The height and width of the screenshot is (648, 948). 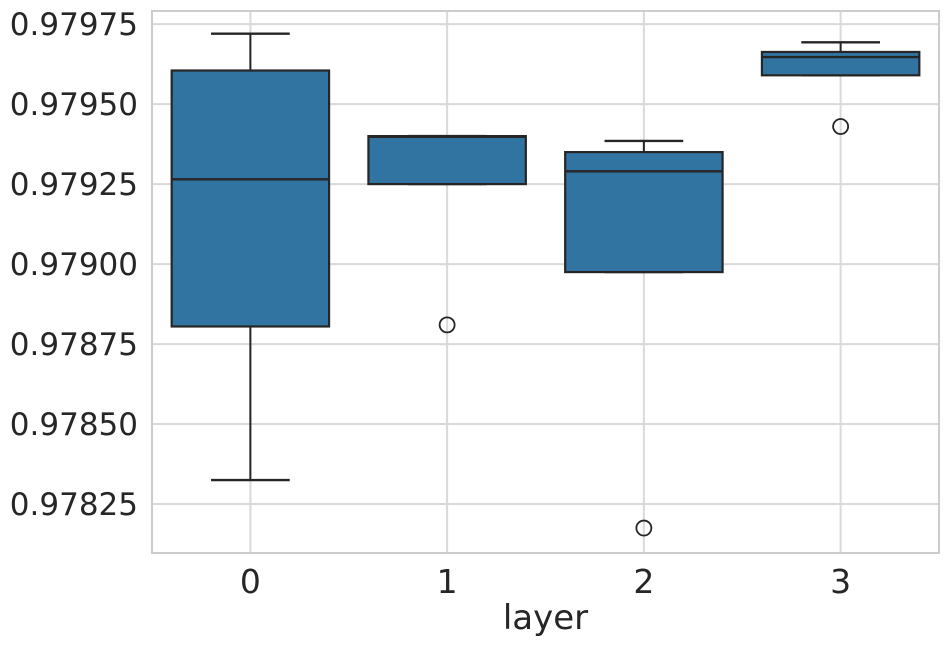 What do you see at coordinates (74, 345) in the screenshot?
I see `y-tick-label: 0.97875` at bounding box center [74, 345].